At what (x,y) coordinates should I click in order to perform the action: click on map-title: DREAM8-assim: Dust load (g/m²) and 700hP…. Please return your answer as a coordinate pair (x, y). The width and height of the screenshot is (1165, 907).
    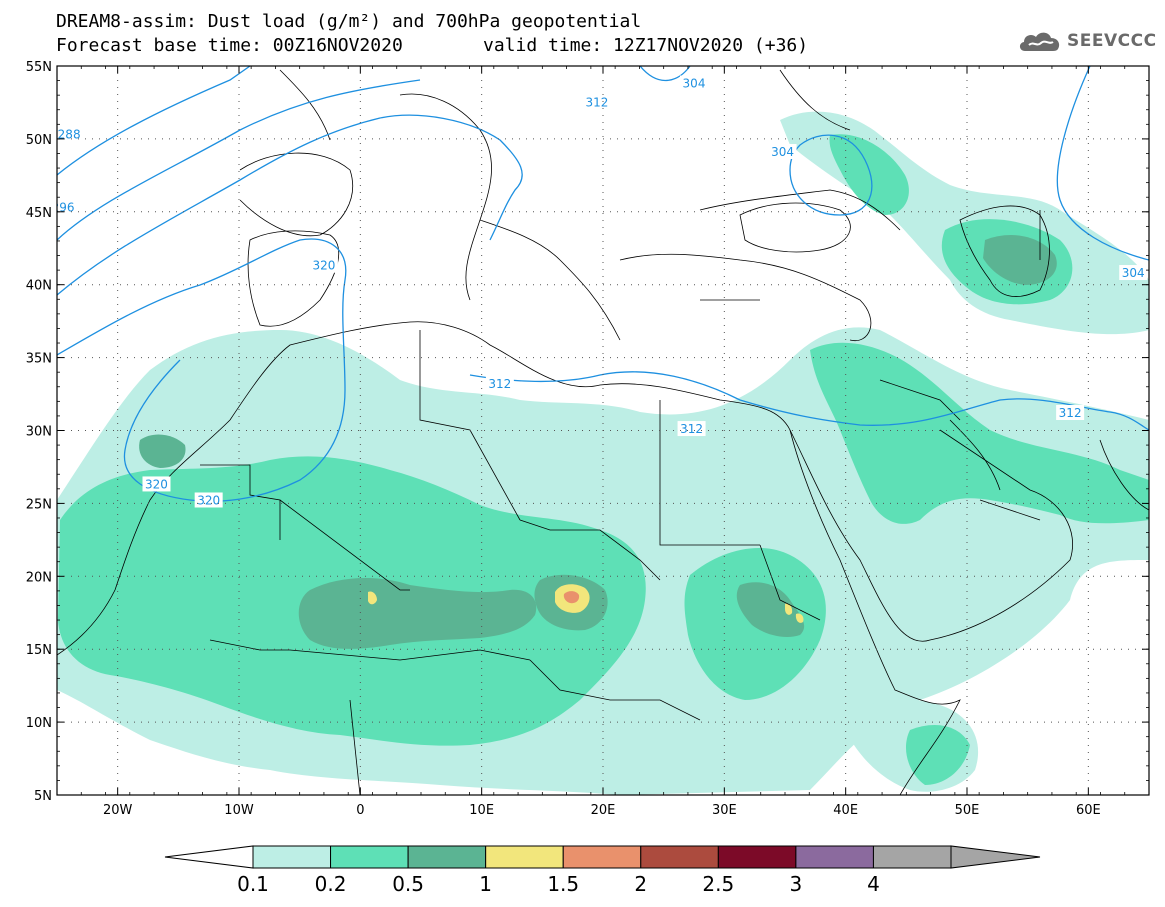
    Looking at the image, I should click on (349, 21).